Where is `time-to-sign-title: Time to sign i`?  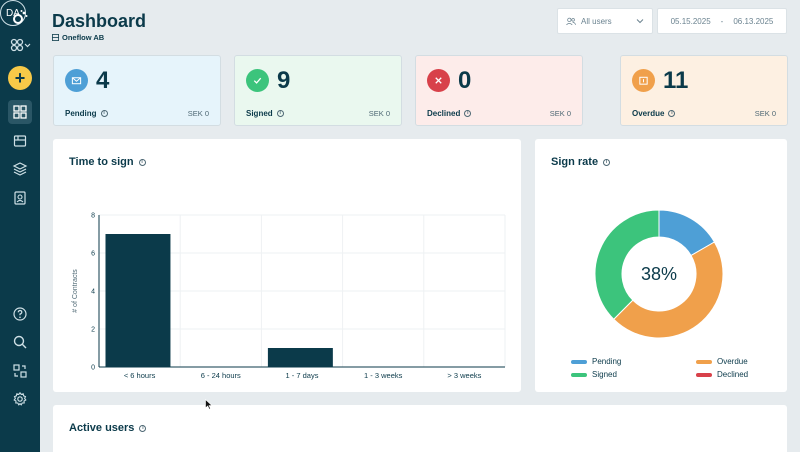
time-to-sign-title: Time to sign i is located at coordinates (107, 162).